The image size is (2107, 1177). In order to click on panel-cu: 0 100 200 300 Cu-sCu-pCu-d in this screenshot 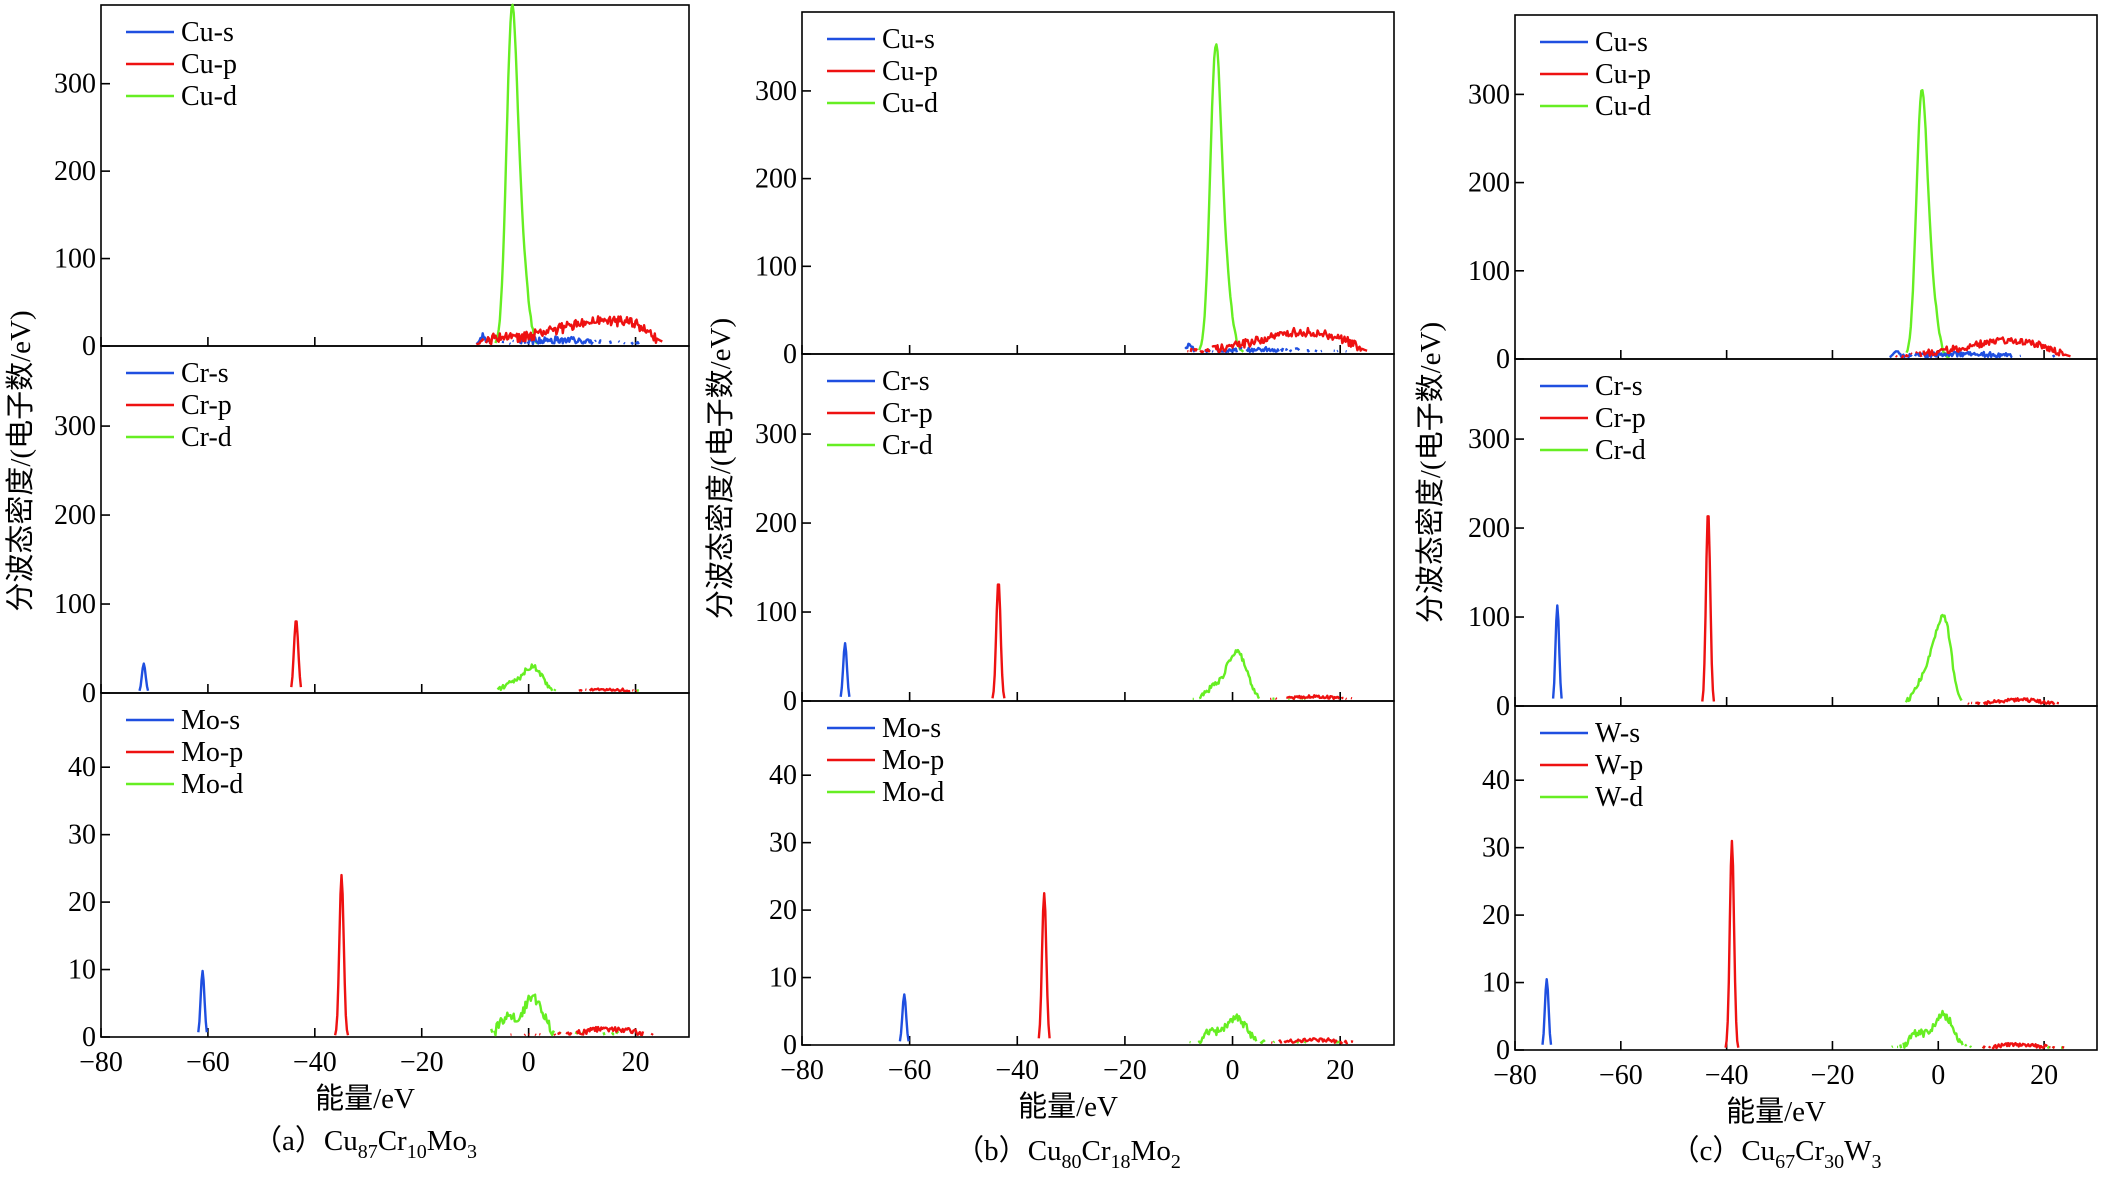, I will do `click(1783, 194)`.